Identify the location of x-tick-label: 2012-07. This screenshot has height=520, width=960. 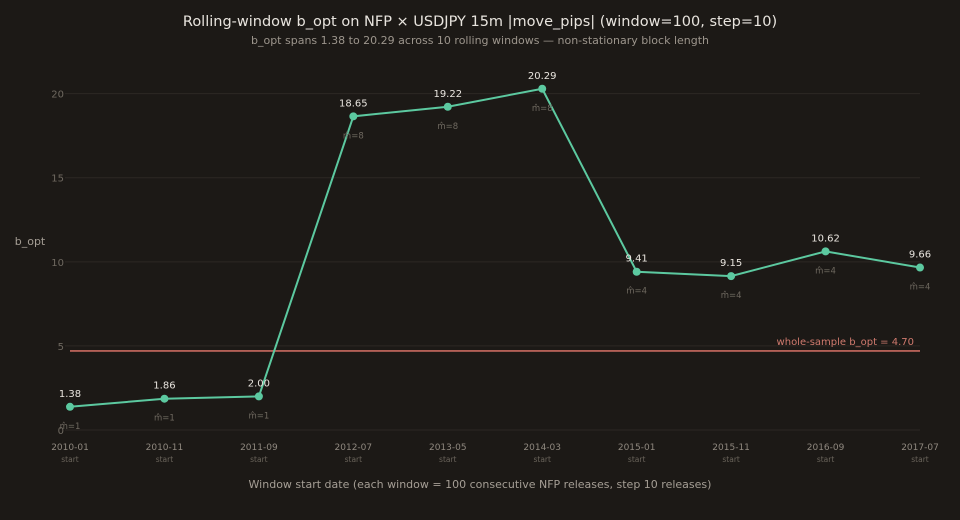
(354, 448).